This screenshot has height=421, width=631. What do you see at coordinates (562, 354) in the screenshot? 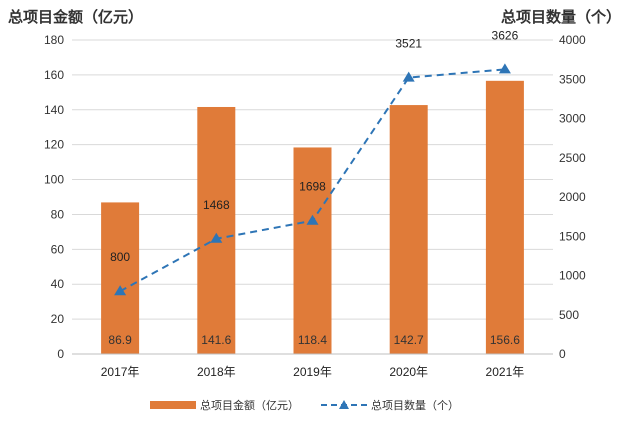
I see `right-tick-label: 0` at bounding box center [562, 354].